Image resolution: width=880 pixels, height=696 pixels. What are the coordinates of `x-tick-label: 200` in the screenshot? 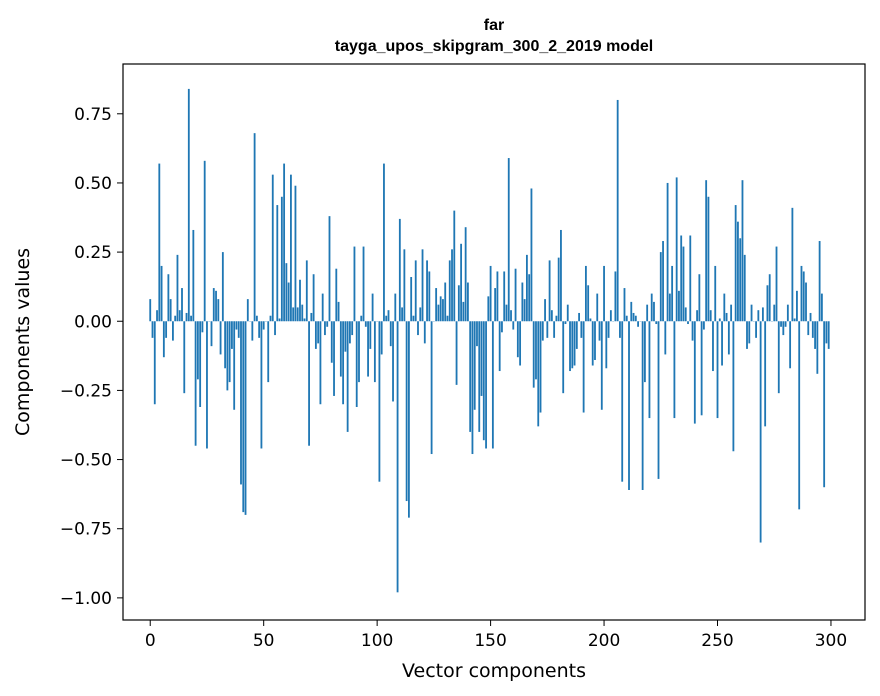 It's located at (604, 641).